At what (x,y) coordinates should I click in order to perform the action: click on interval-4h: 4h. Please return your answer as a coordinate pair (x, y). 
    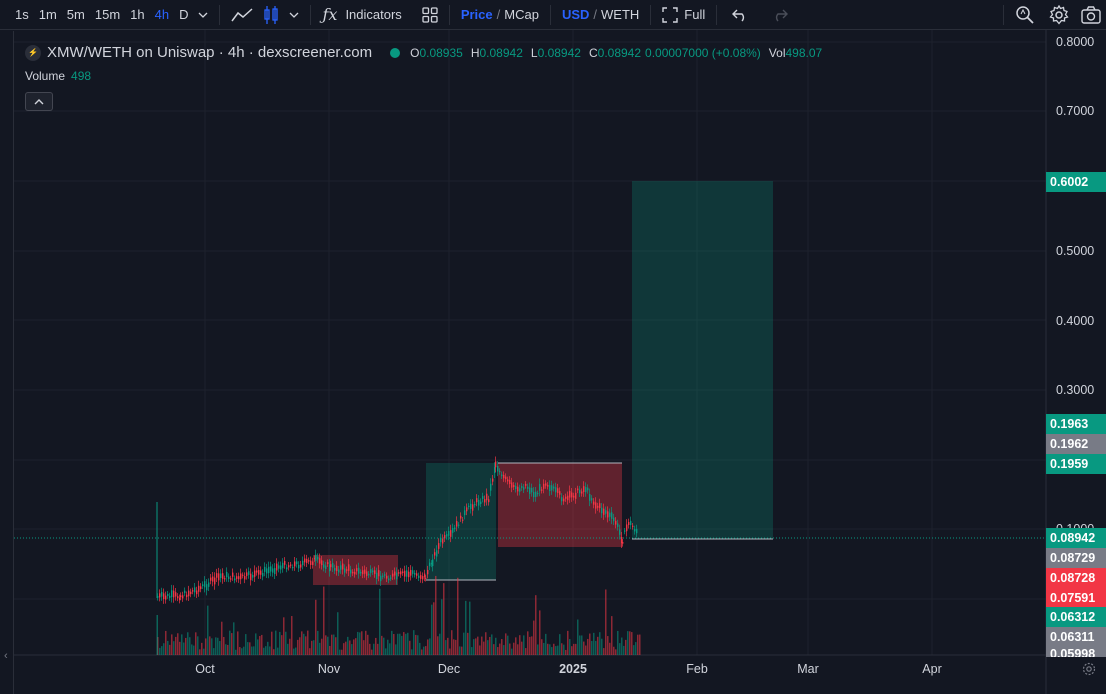
    Looking at the image, I should click on (162, 14).